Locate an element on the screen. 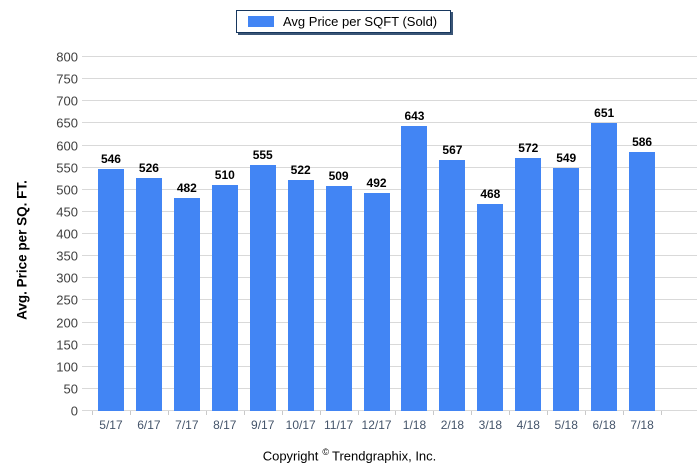 The height and width of the screenshot is (470, 699). bar-value-label: 509 is located at coordinates (338, 175).